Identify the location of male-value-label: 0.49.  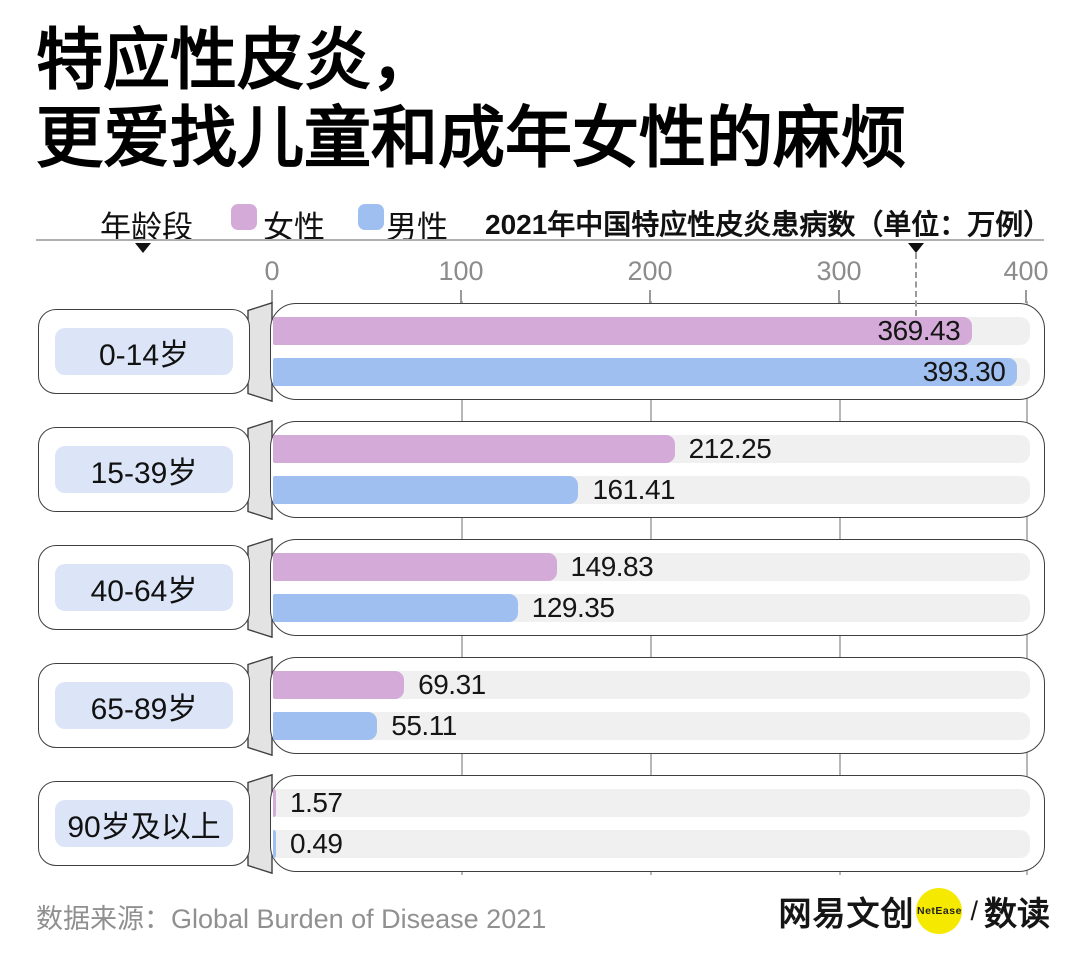
(316, 843).